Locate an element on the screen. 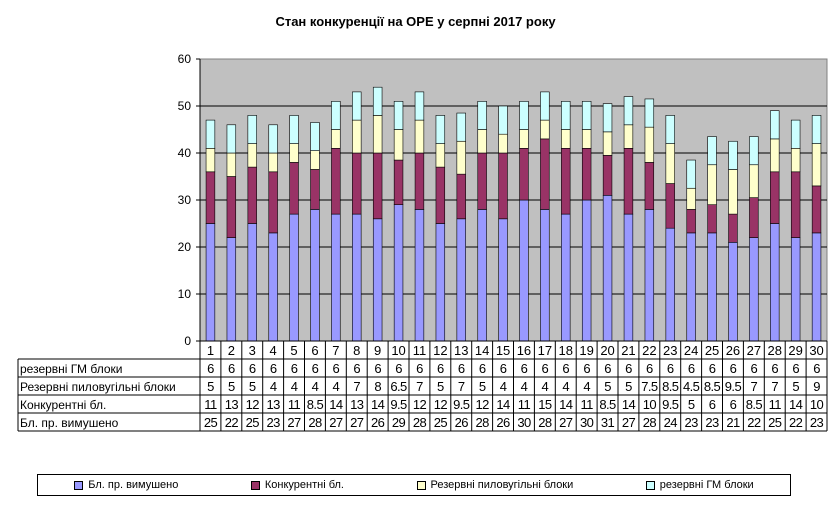 The height and width of the screenshot is (506, 831). table-cell: 25 is located at coordinates (775, 422).